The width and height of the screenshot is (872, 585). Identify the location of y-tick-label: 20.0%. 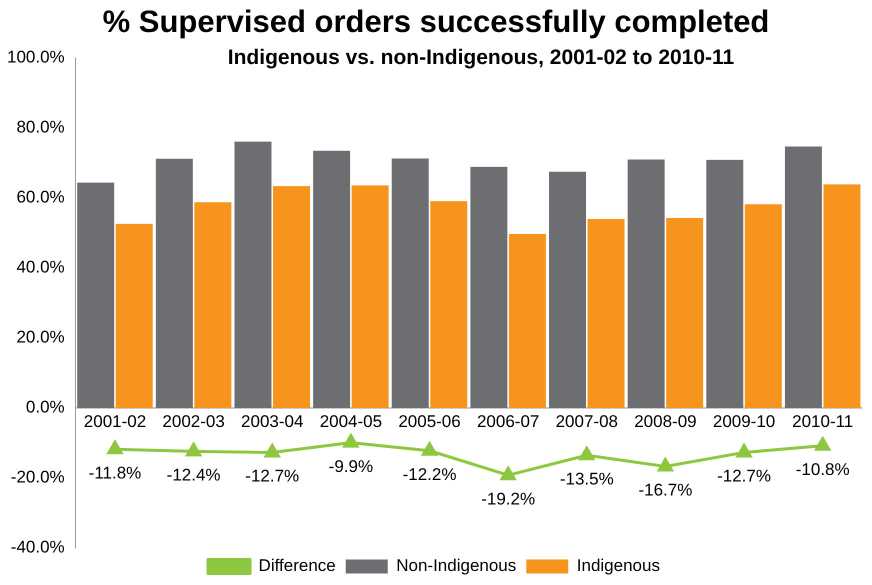
(40, 337).